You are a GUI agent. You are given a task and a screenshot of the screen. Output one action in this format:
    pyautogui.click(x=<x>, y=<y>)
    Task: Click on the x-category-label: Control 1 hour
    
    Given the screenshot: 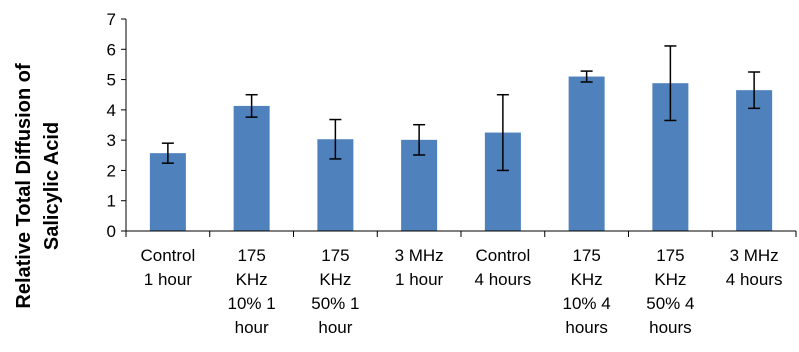 What is the action you would take?
    pyautogui.click(x=167, y=267)
    